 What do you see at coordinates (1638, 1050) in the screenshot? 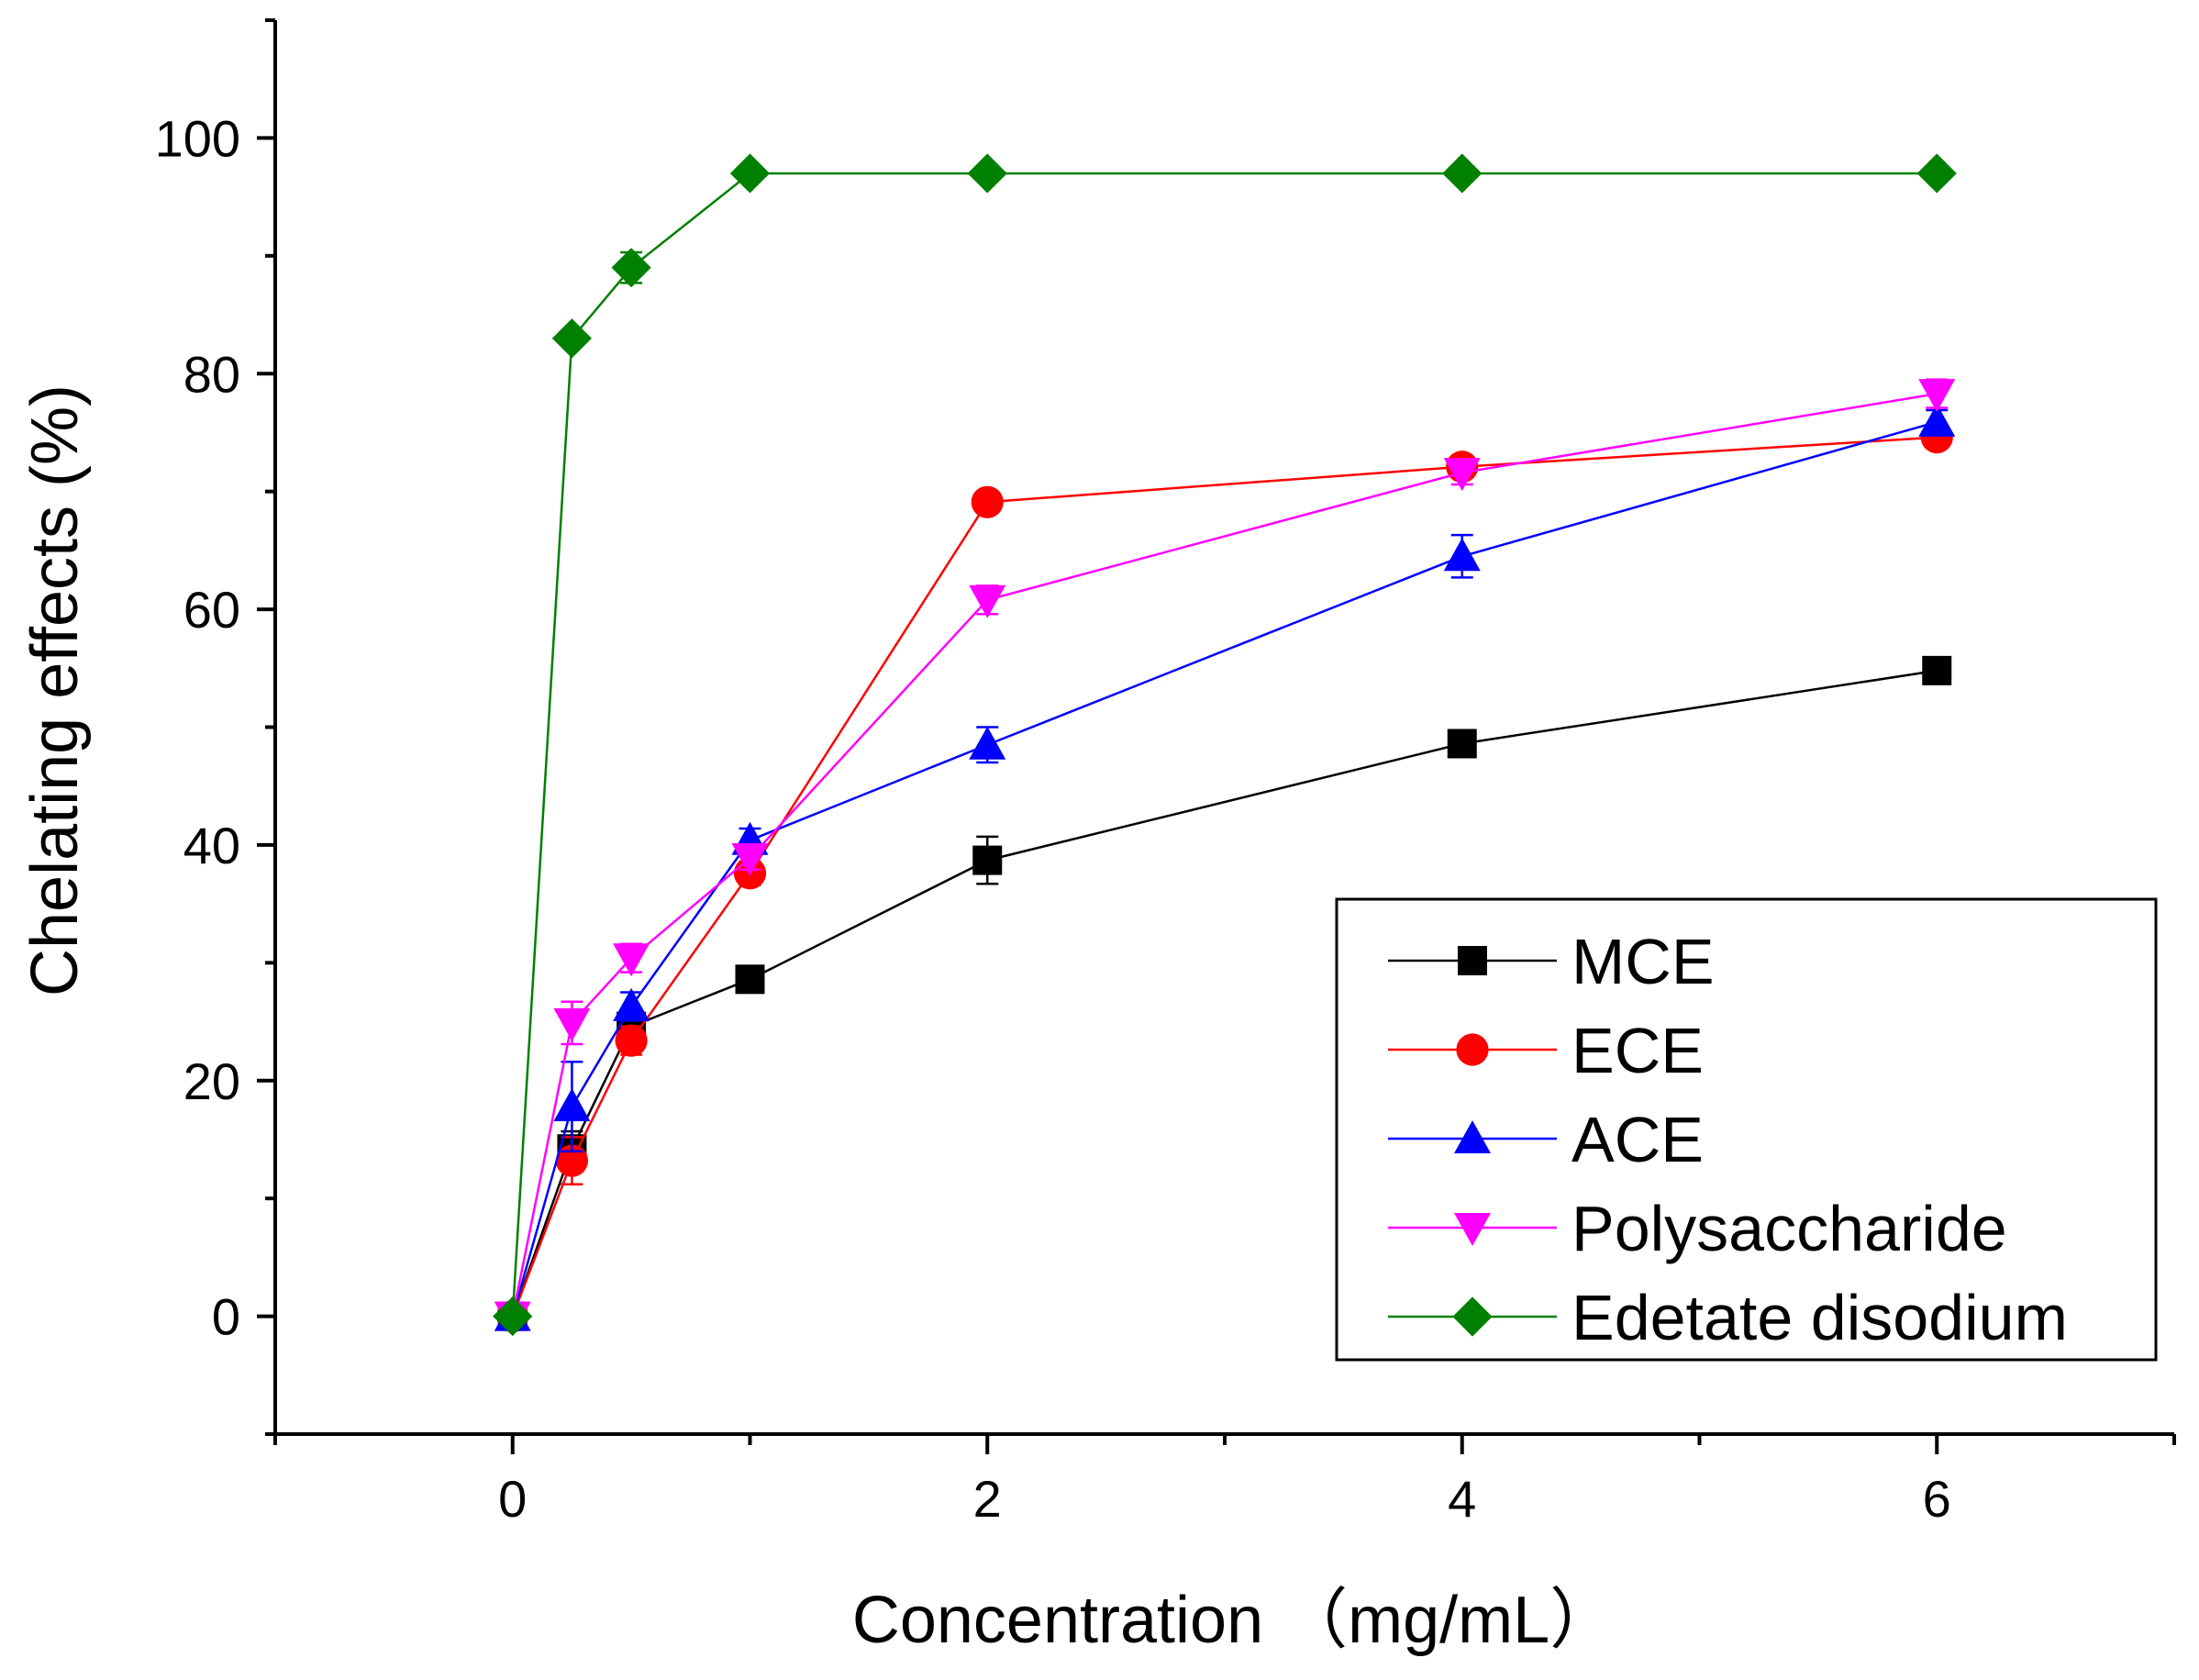
I see `legend-label: ECE` at bounding box center [1638, 1050].